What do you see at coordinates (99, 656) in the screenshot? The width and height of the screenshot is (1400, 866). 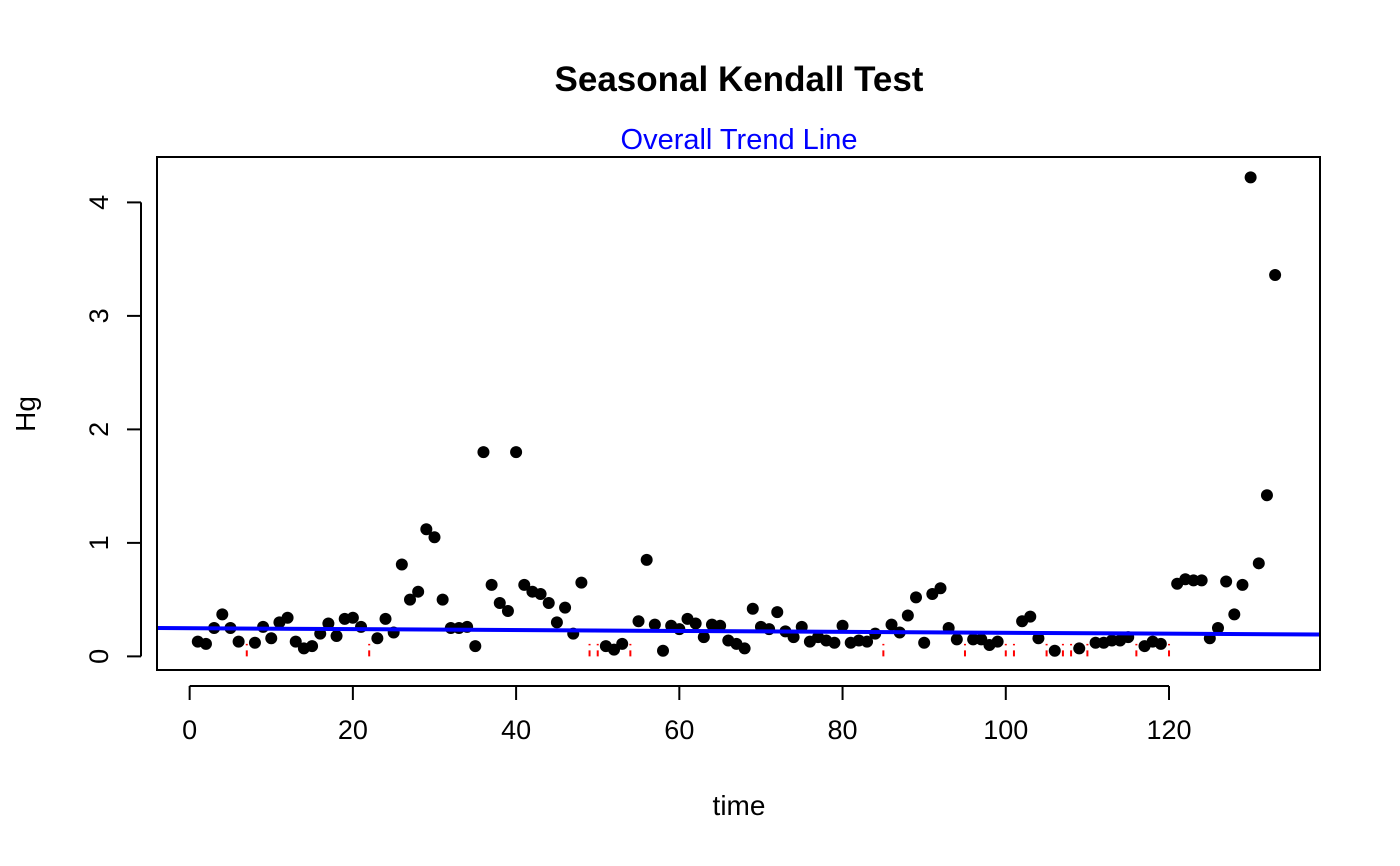 I see `y-tick-label-0: 0` at bounding box center [99, 656].